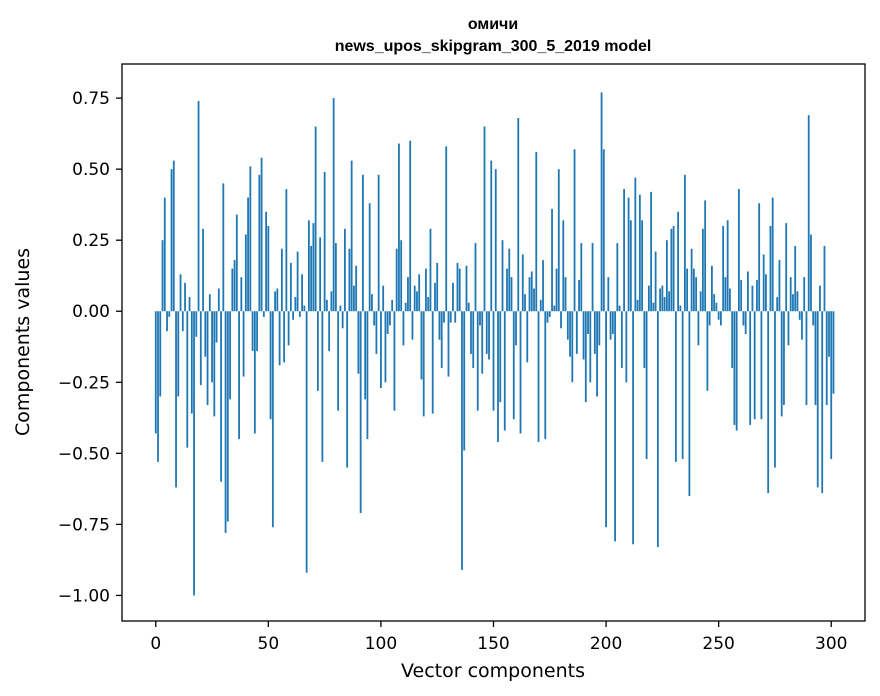 This screenshot has width=880, height=696. What do you see at coordinates (84, 454) in the screenshot?
I see `y-tick-label: −0.50` at bounding box center [84, 454].